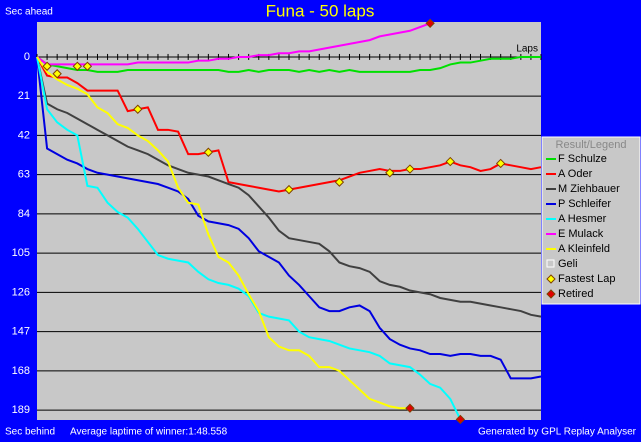 Image resolution: width=641 pixels, height=442 pixels. Describe the element at coordinates (21, 371) in the screenshot. I see `y-tick-label: 168` at that location.